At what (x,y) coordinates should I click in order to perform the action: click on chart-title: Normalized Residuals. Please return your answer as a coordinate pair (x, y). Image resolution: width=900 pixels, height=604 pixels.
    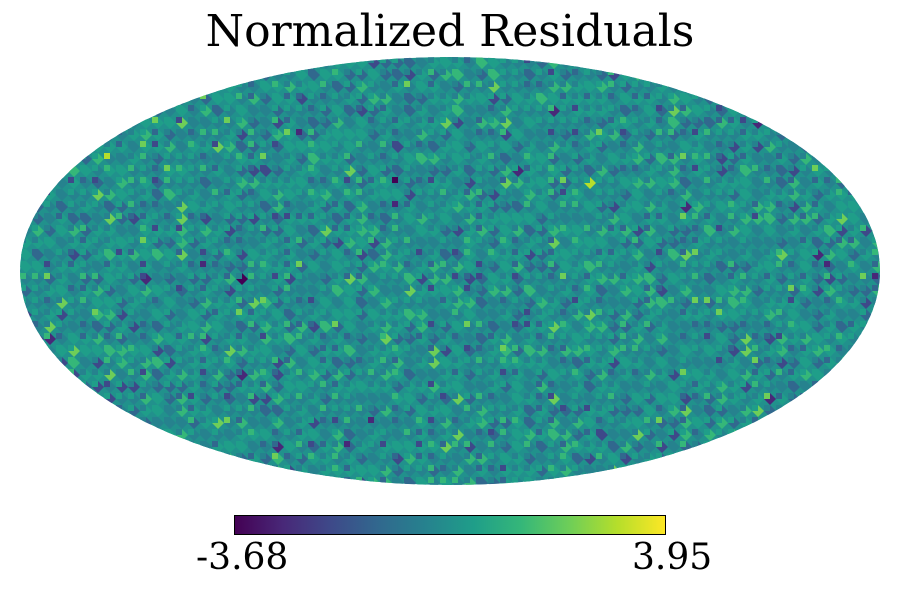
    Looking at the image, I should click on (450, 31).